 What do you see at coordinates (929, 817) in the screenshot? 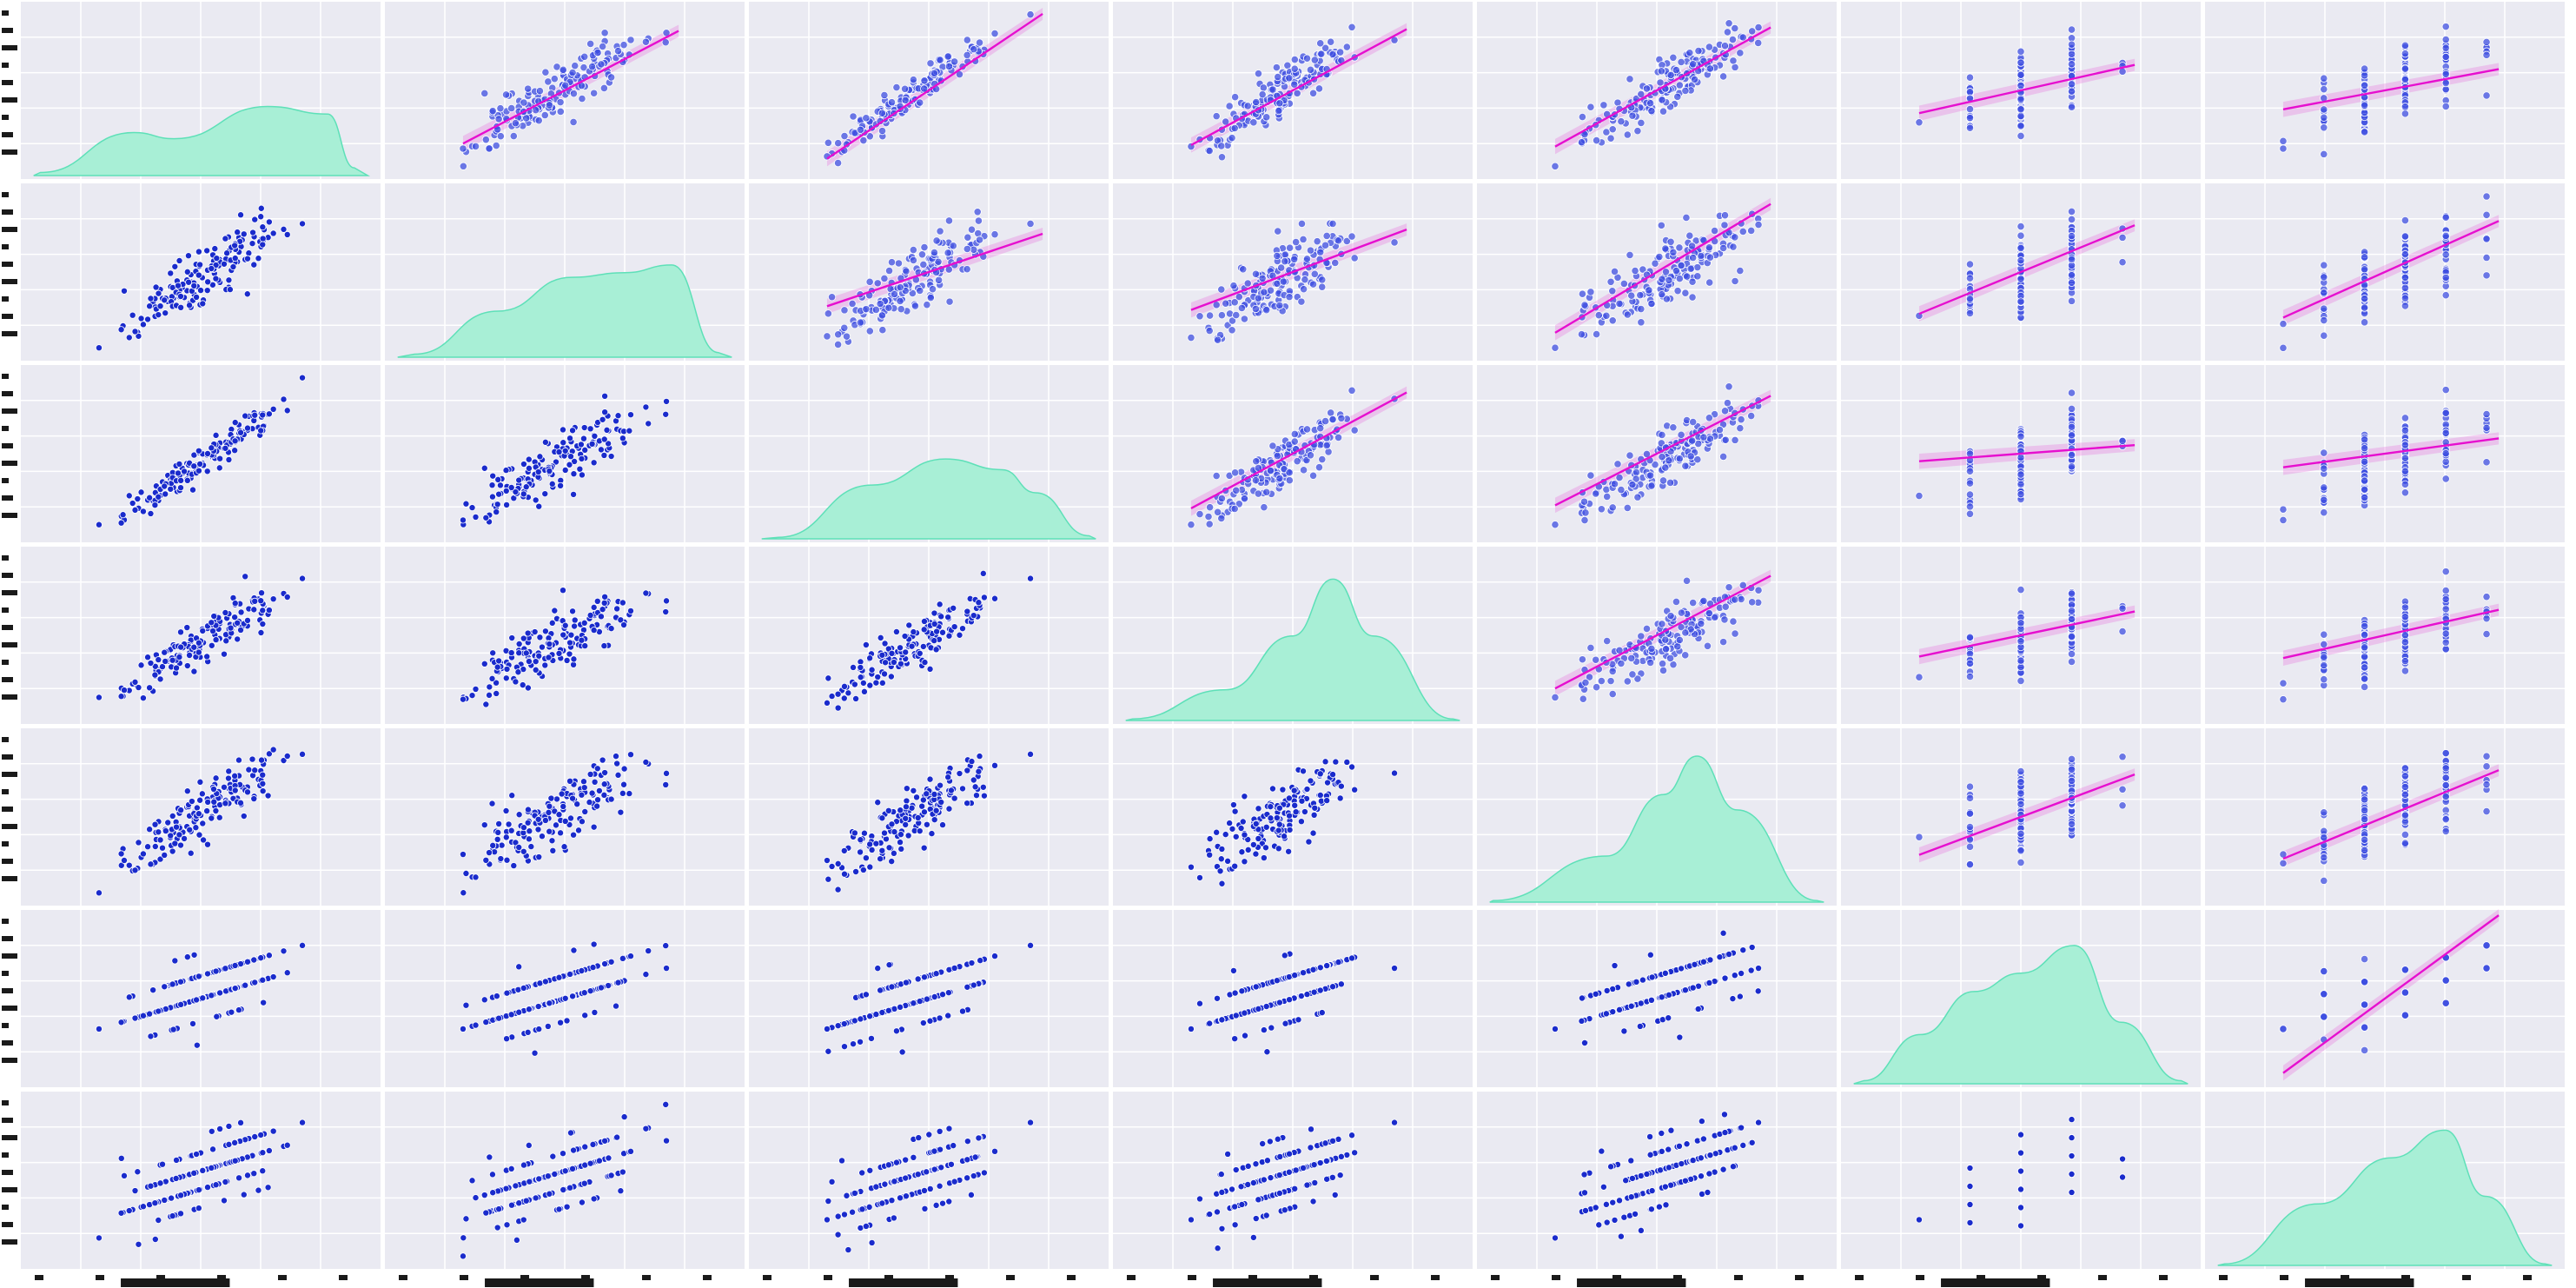
I see `panel-r5-c3` at bounding box center [929, 817].